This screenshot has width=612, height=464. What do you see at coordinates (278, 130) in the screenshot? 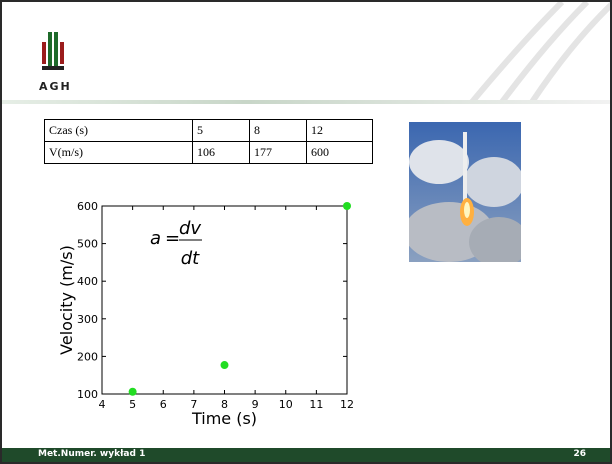
I see `table-cell: 8` at bounding box center [278, 130].